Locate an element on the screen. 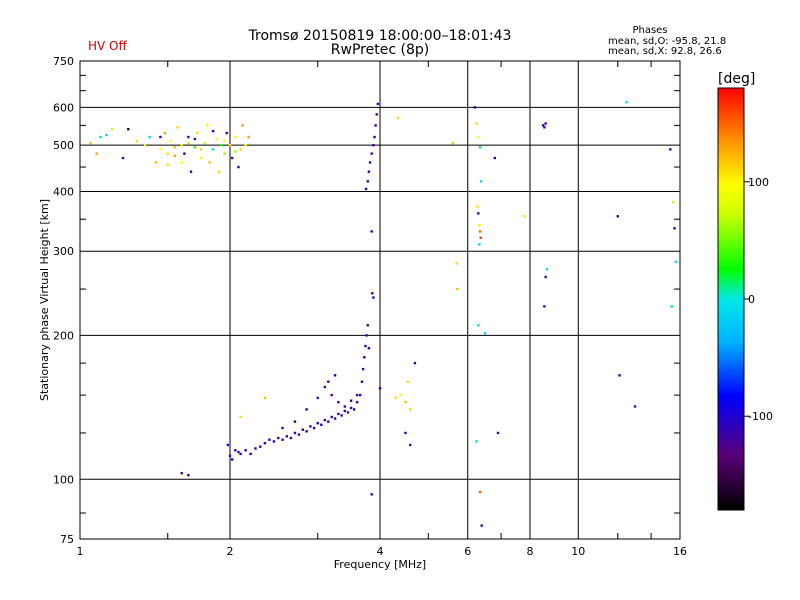 This screenshot has width=800, height=600. y-tick-label: 100 is located at coordinates (63, 479).